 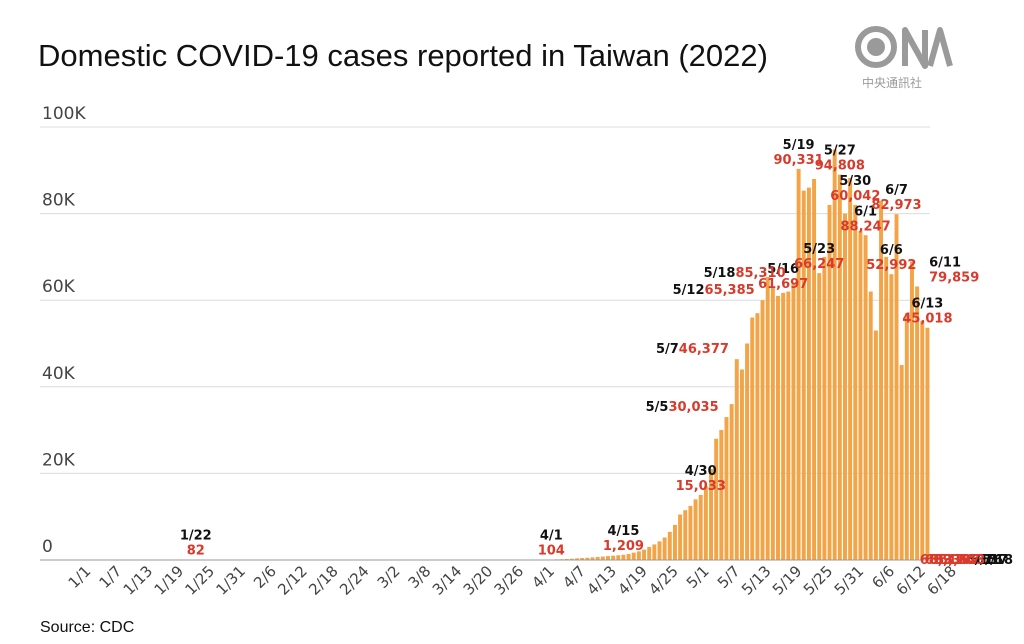 What do you see at coordinates (945, 560) in the screenshot?
I see `data-label-value: 68,939` at bounding box center [945, 560].